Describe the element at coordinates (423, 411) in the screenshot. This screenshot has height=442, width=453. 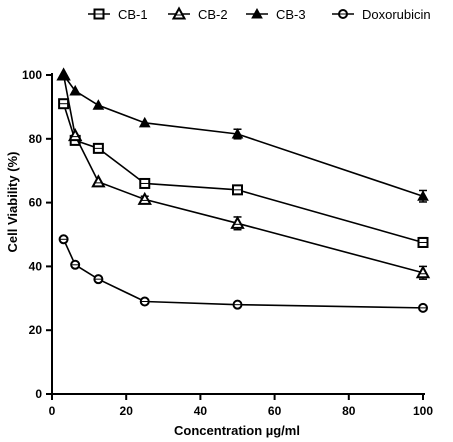
I see `x-tick-label: 100` at that location.